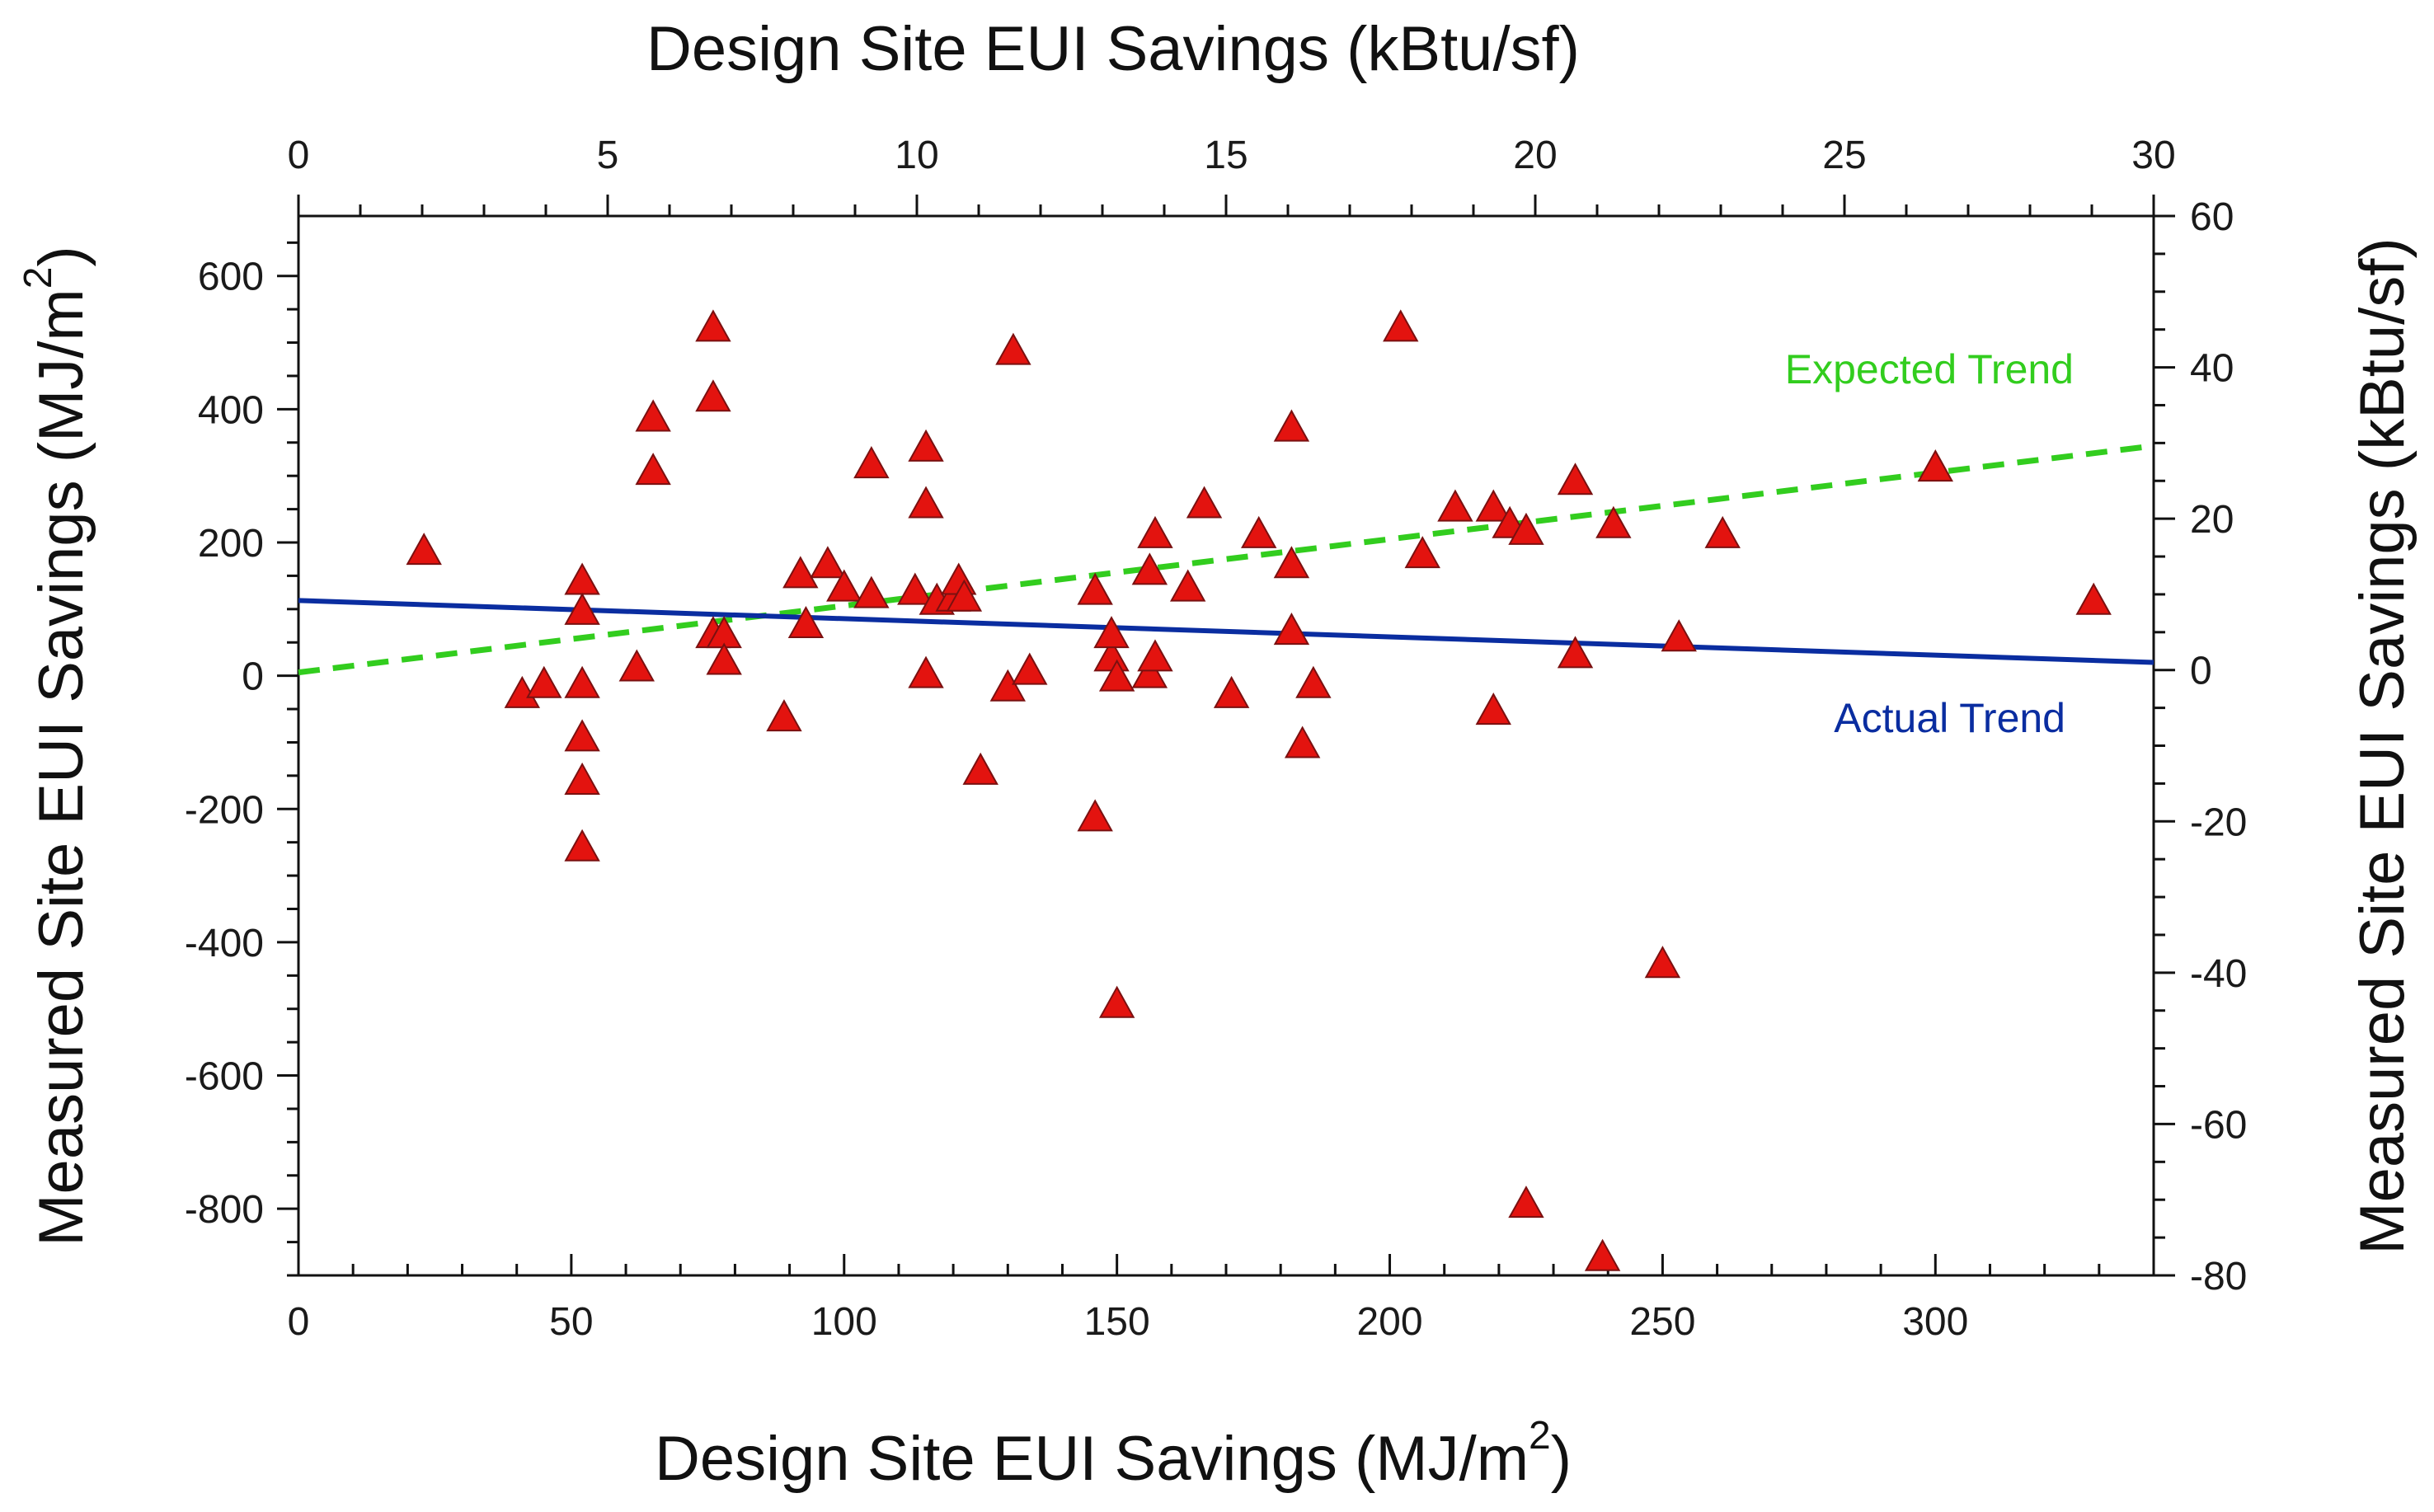 The image size is (2434, 1512). I want to click on x-tick-label: 0, so click(299, 1322).